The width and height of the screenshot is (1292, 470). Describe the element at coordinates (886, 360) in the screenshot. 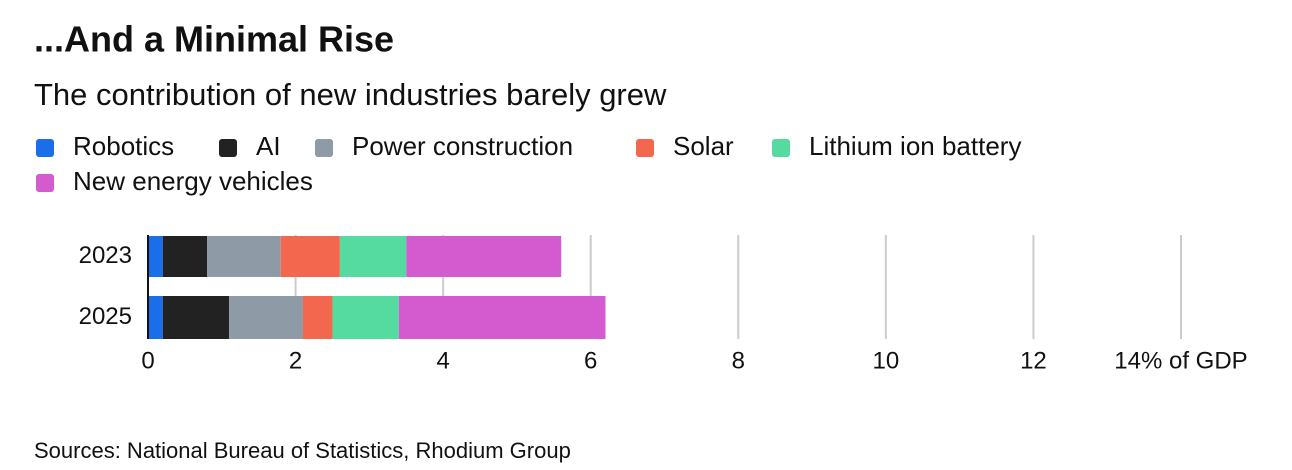

I see `x-tick-label: 10` at that location.